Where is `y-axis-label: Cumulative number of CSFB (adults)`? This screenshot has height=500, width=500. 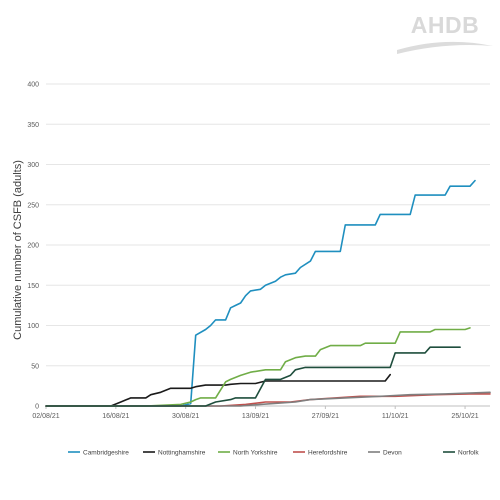
y-axis-label: Cumulative number of CSFB (adults) is located at coordinates (18, 250).